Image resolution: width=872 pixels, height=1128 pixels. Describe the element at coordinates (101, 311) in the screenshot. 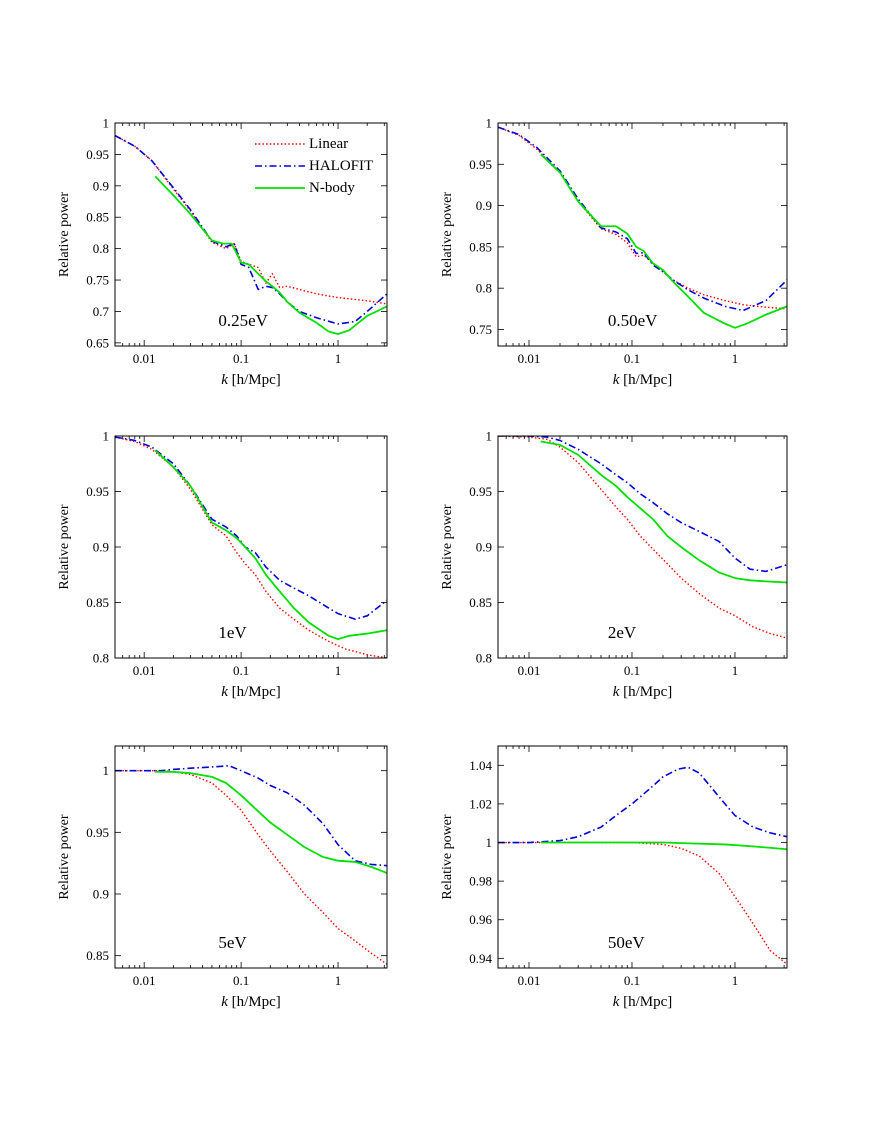

I see `y-tick-label: 0.7` at that location.